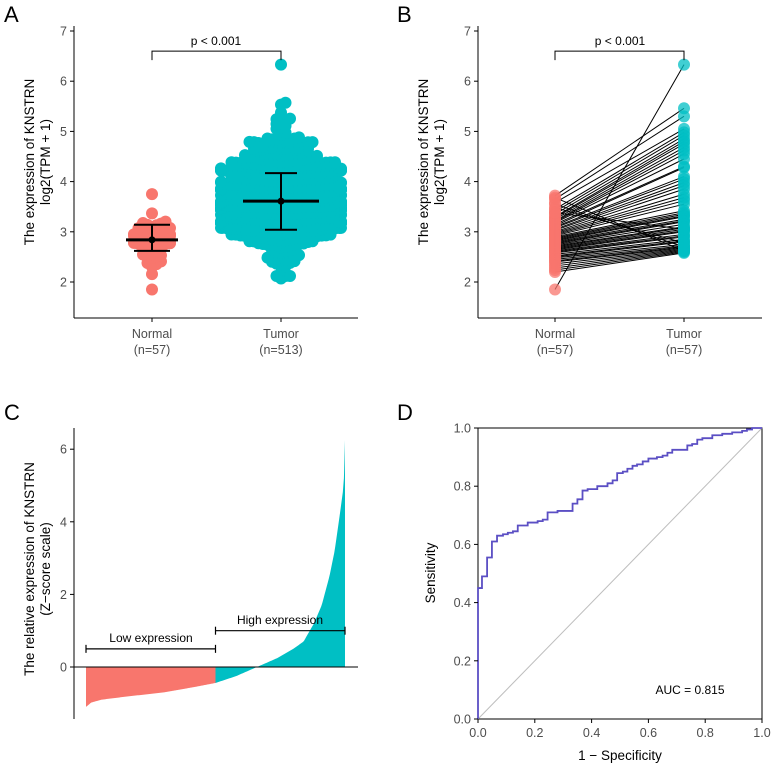 The height and width of the screenshot is (766, 773). Describe the element at coordinates (620, 41) in the screenshot. I see `panel-b-p-value: p < 0.001` at that location.